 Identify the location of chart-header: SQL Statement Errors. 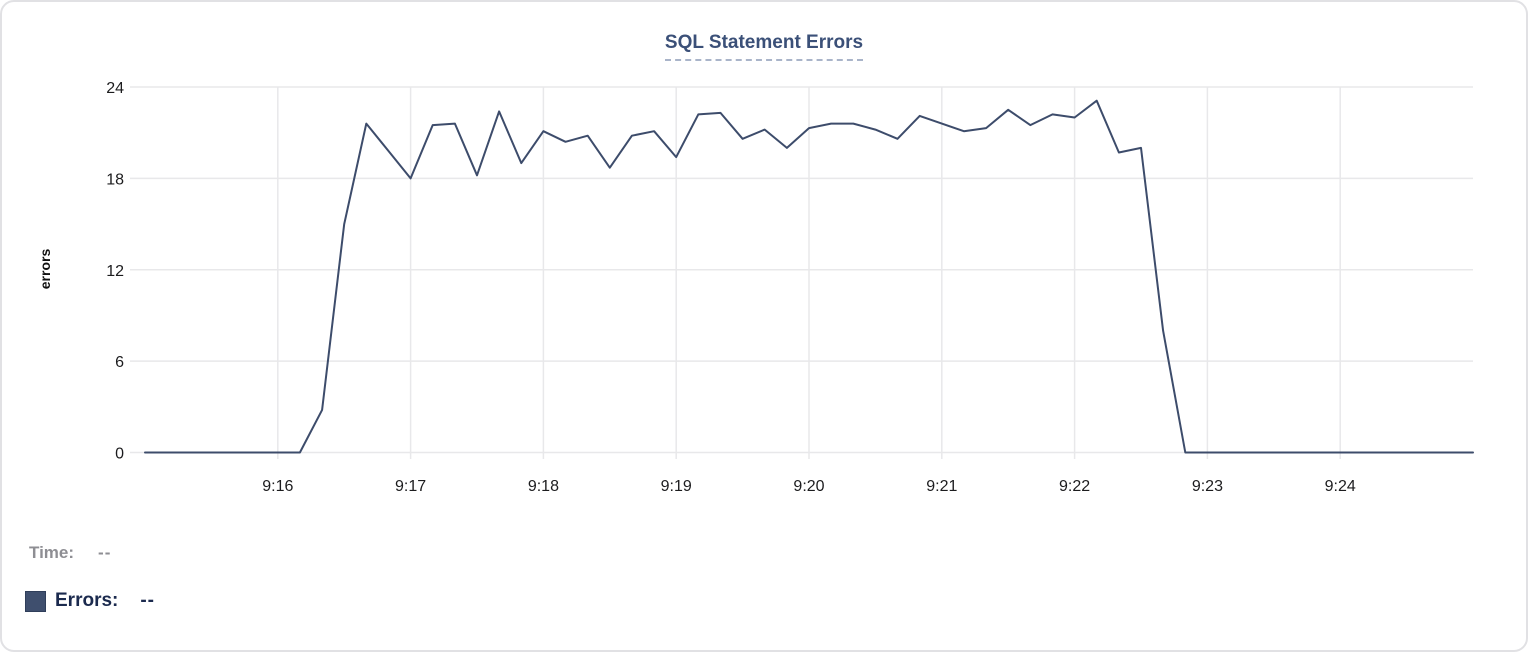
(764, 46).